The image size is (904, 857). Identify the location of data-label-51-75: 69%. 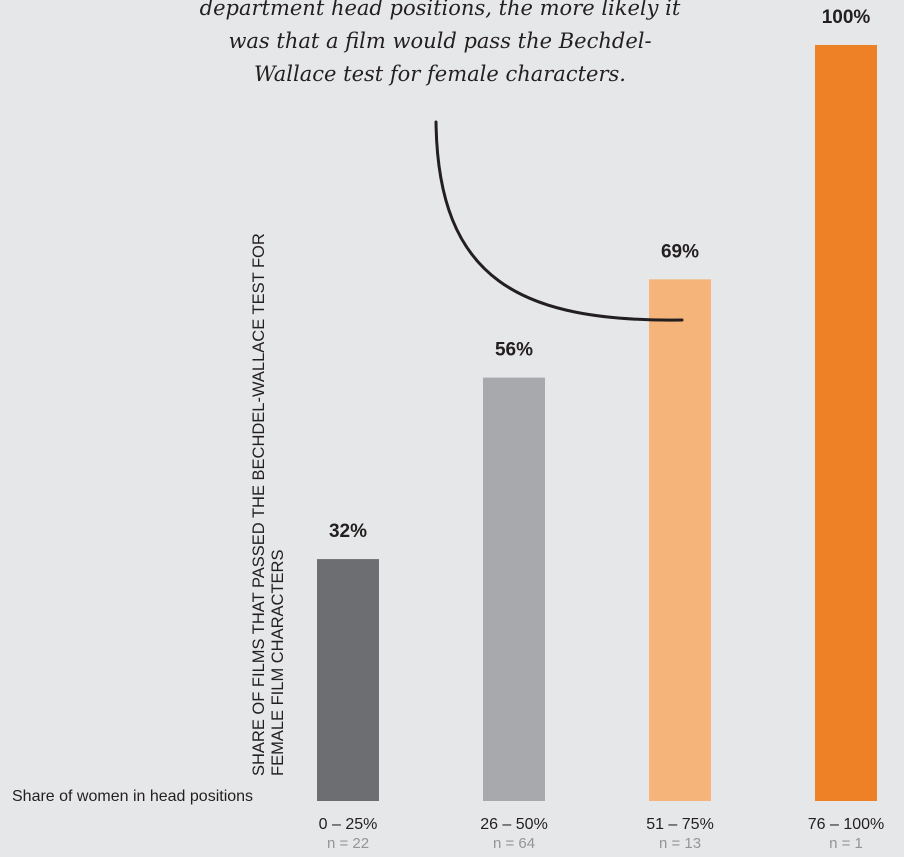
(680, 251).